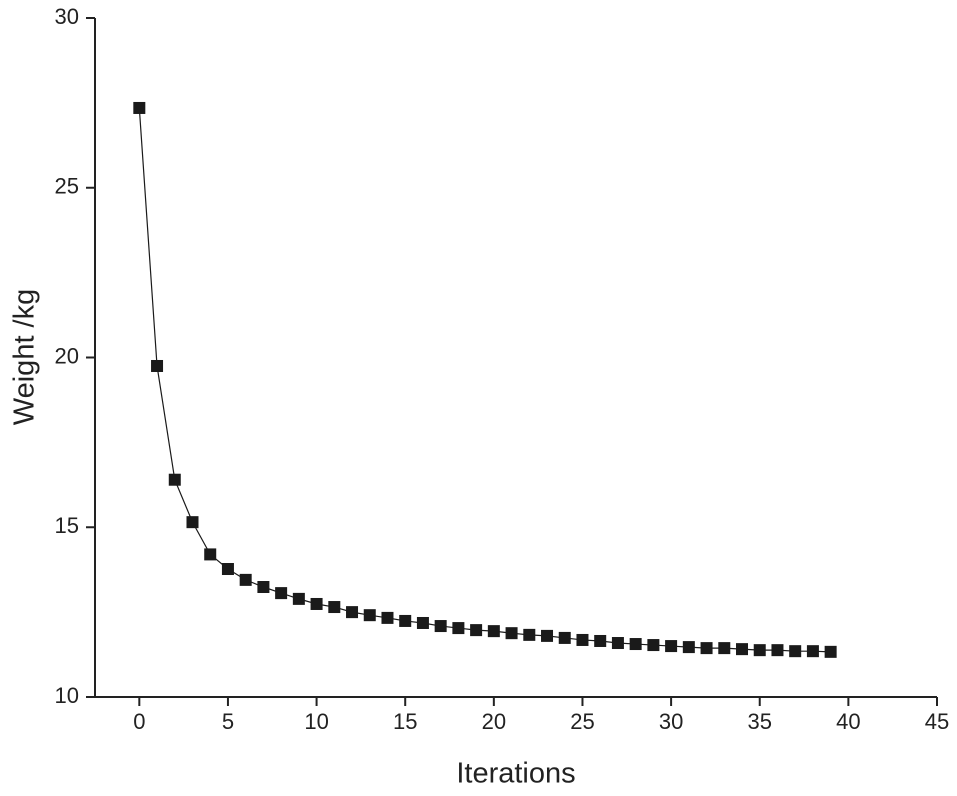 This screenshot has width=957, height=796. Describe the element at coordinates (582, 721) in the screenshot. I see `x-tick-label: 25` at that location.